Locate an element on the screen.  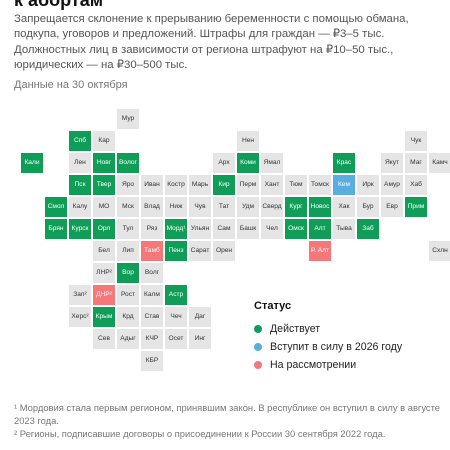
legend-item-in-effect: Действует is located at coordinates (349, 329).